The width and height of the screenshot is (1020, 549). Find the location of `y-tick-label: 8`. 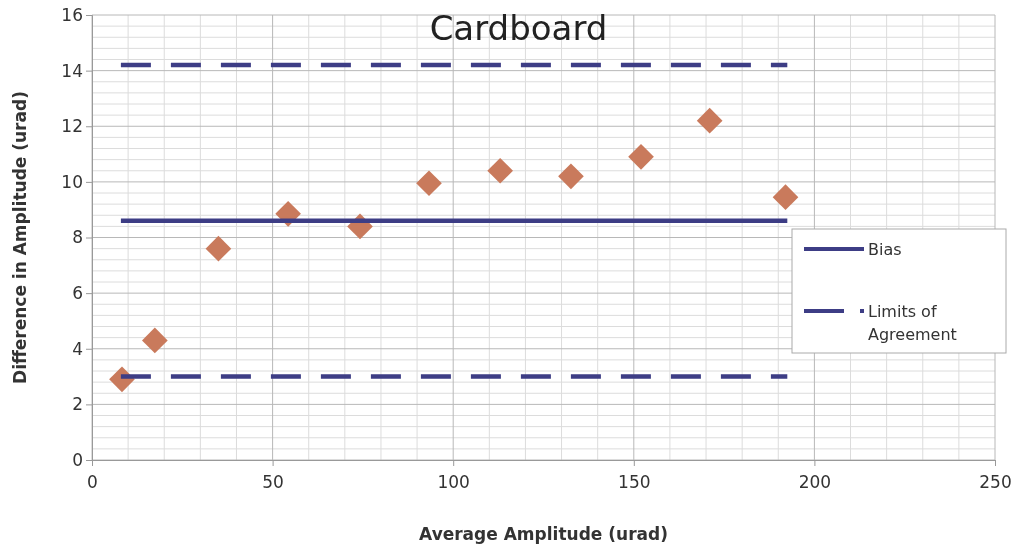

y-tick-label: 8 is located at coordinates (77, 237).